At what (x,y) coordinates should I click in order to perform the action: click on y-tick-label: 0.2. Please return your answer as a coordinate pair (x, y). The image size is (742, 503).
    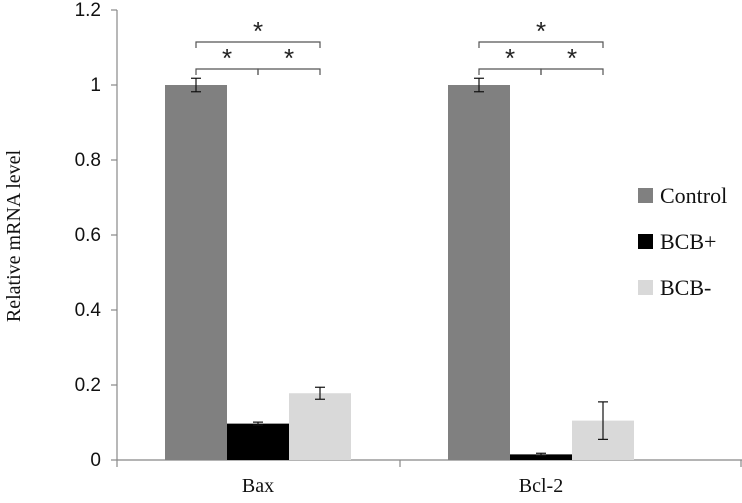
    Looking at the image, I should click on (88, 385).